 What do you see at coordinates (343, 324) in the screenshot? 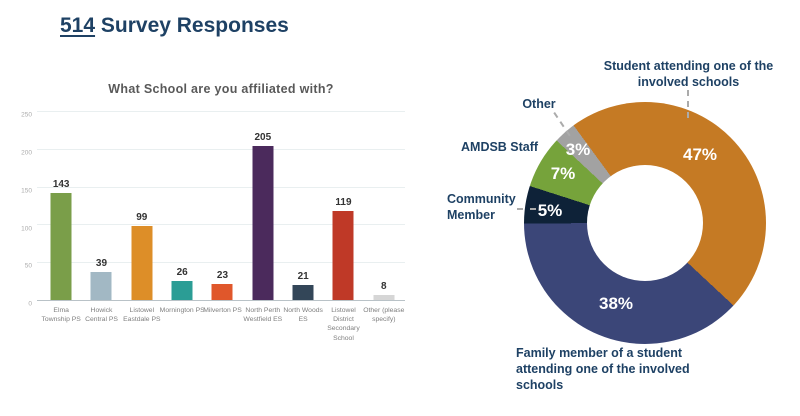
I see `bar-category-label: Listowel District Secondary School` at bounding box center [343, 324].